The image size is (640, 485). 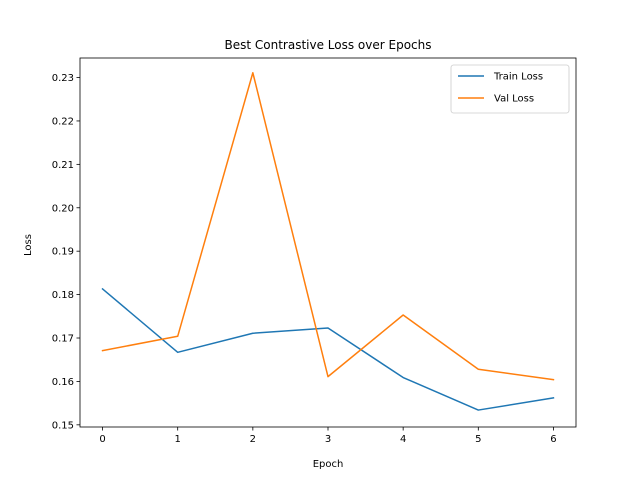 What do you see at coordinates (478, 439) in the screenshot?
I see `x-tick-label: 5` at bounding box center [478, 439].